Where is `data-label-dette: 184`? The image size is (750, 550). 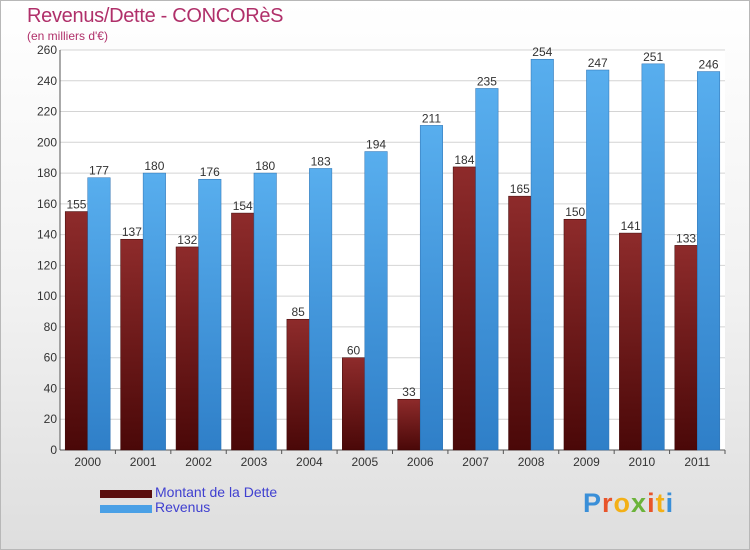
data-label-dette: 184 is located at coordinates (464, 160).